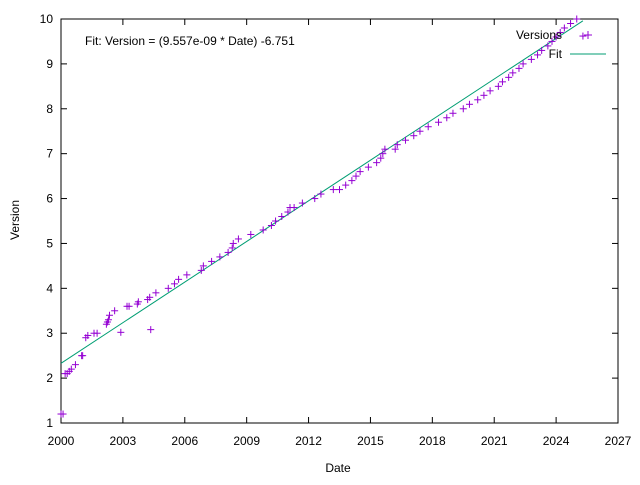 The image size is (640, 485). What do you see at coordinates (49, 333) in the screenshot?
I see `y-tick-label: 3` at bounding box center [49, 333].